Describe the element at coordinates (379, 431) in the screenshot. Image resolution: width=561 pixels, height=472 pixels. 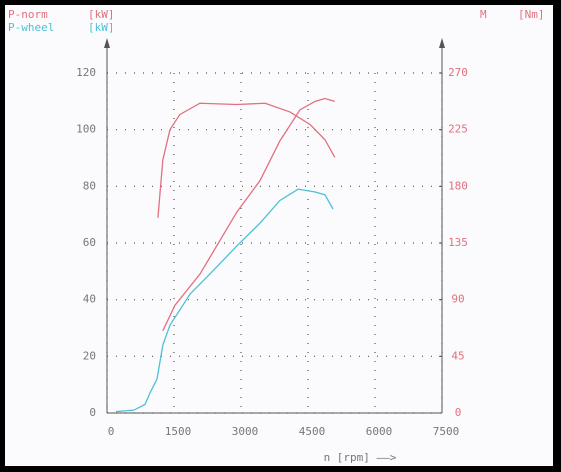
I see `x-tick-label: 6000` at that location.